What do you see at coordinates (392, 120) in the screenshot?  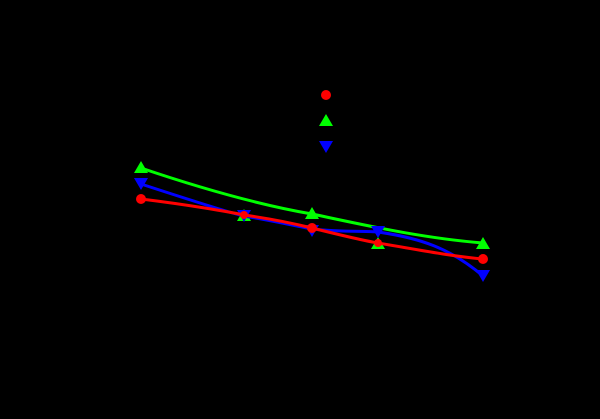 I see `legend-label: PVDF-8% CNF` at bounding box center [392, 120].